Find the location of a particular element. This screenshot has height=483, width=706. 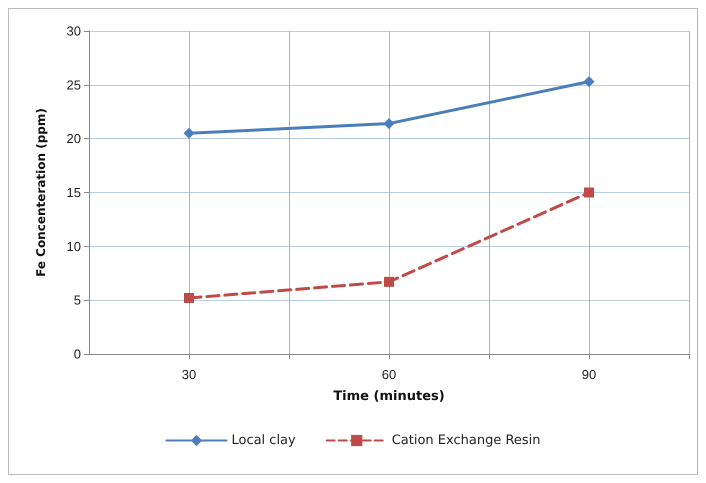

y-tick-label: 20 is located at coordinates (73, 138).